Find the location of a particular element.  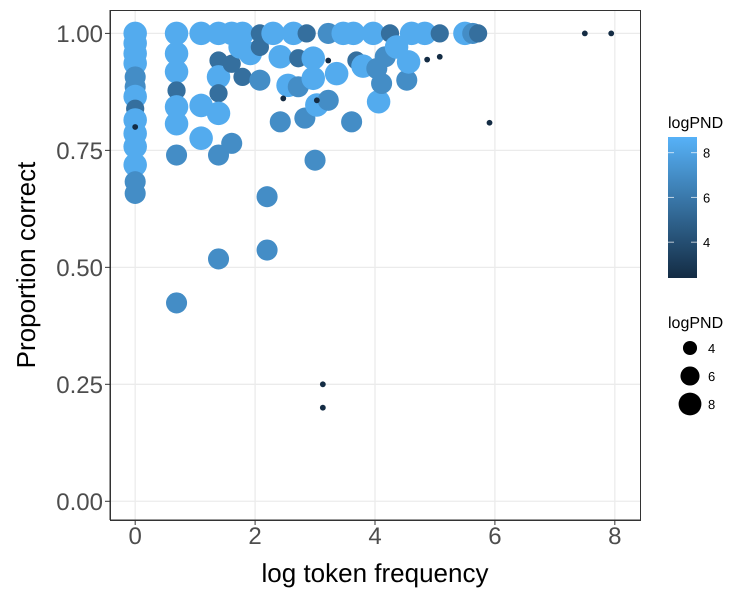

y-tick-label: 0.25 is located at coordinates (79, 385).